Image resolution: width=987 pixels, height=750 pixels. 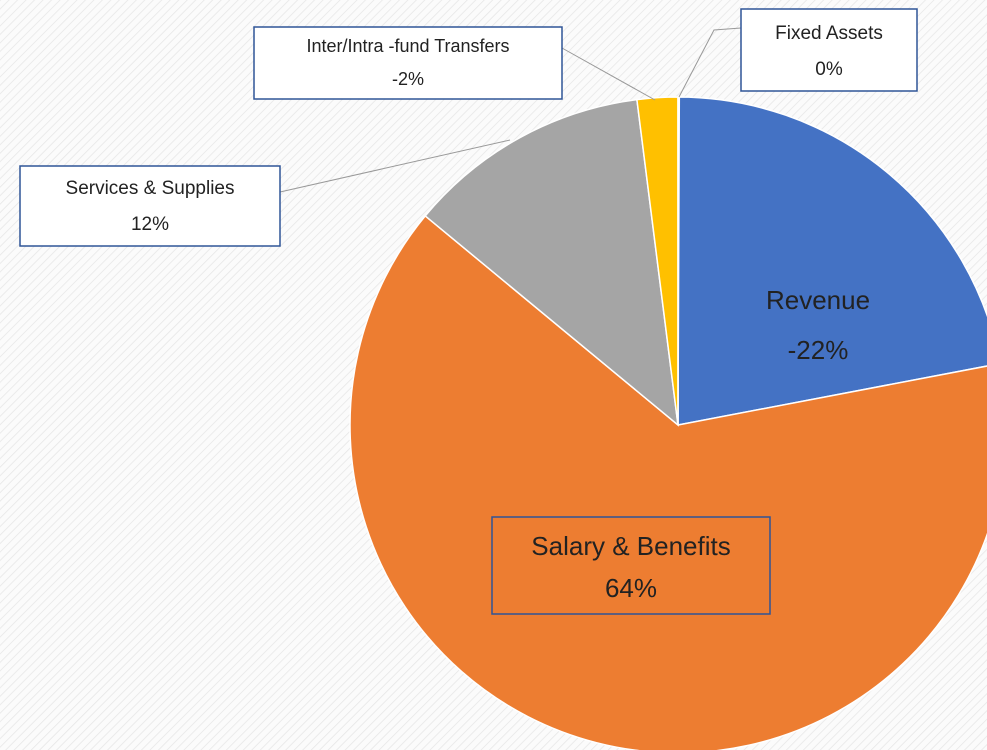 I want to click on value-label: -2%, so click(x=408, y=79).